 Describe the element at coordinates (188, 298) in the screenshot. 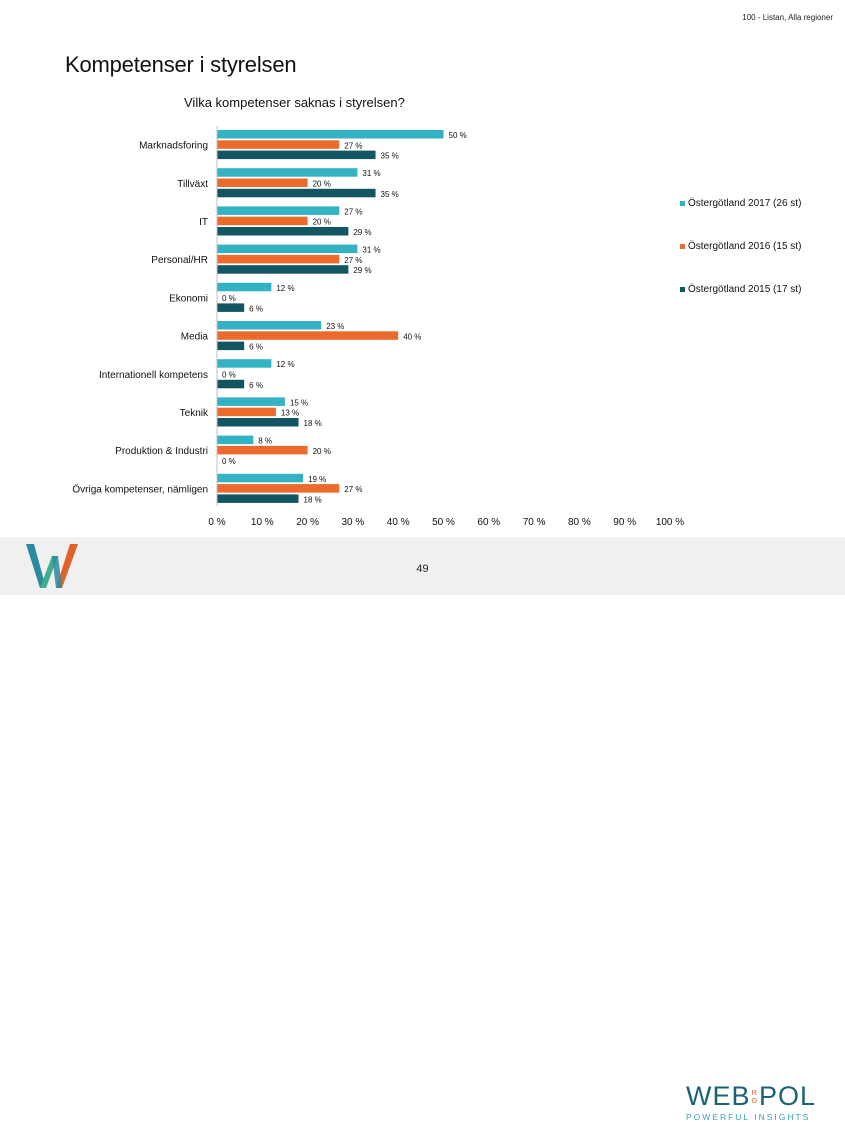

I see `category-label: Ekonomi` at that location.